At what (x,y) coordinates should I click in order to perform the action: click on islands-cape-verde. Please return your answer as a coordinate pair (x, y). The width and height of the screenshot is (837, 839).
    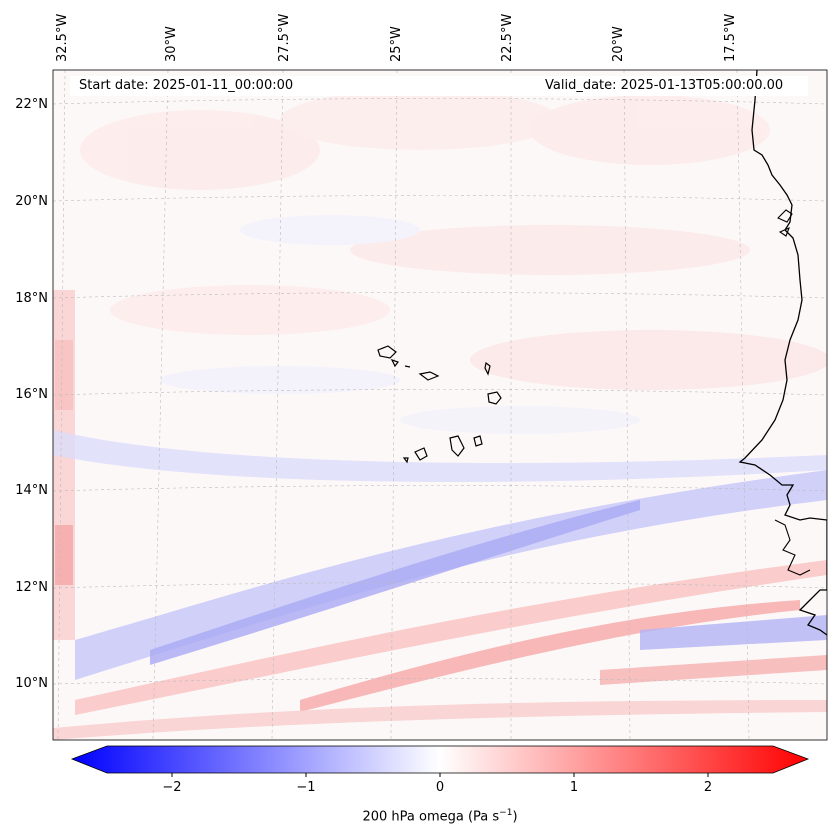
    Looking at the image, I should click on (439, 404).